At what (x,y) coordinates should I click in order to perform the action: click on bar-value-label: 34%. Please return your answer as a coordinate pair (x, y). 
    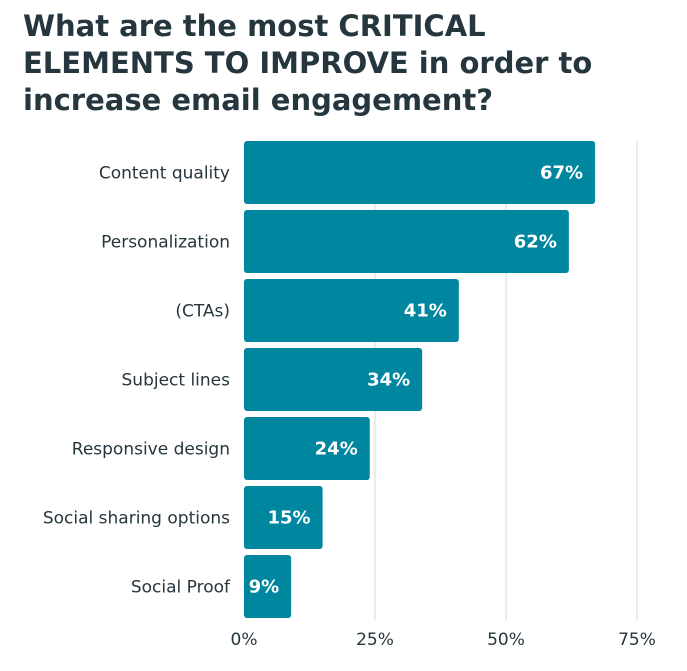
    Looking at the image, I should click on (388, 380).